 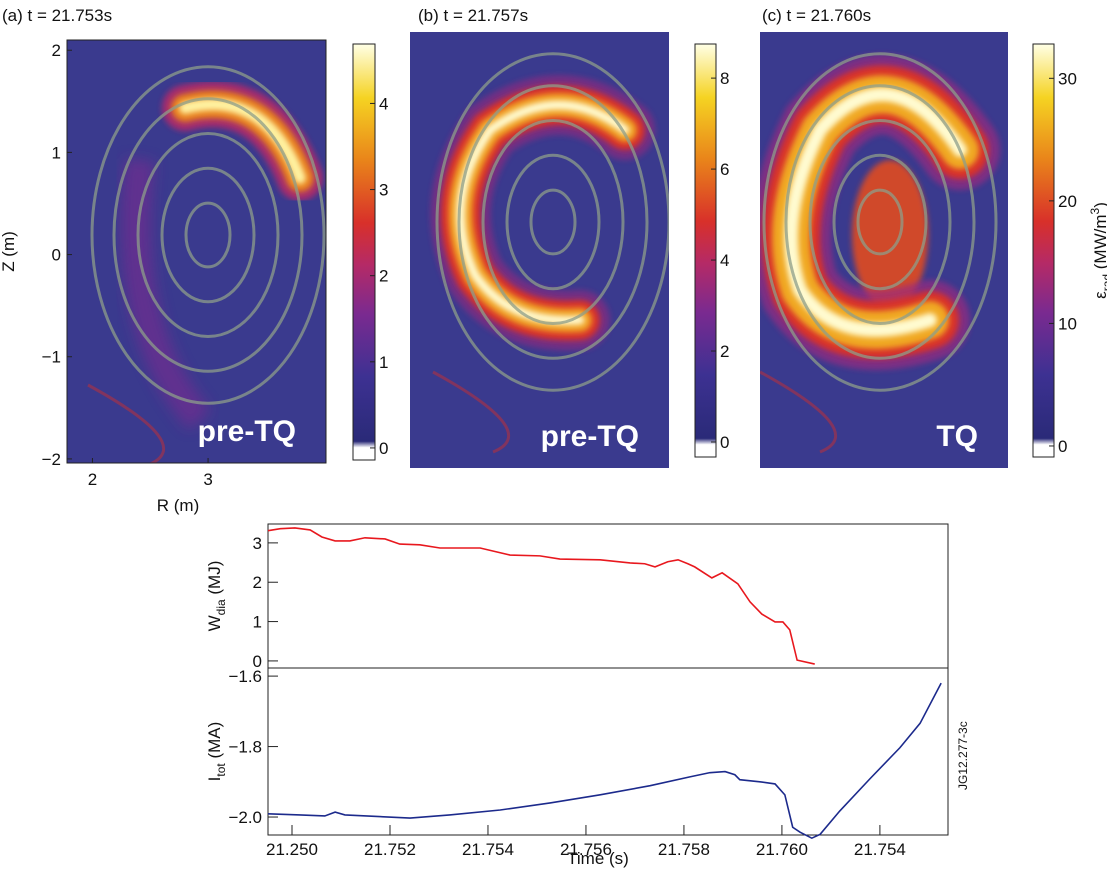 I want to click on colorbar-tick-label: 30, so click(x=1067, y=78).